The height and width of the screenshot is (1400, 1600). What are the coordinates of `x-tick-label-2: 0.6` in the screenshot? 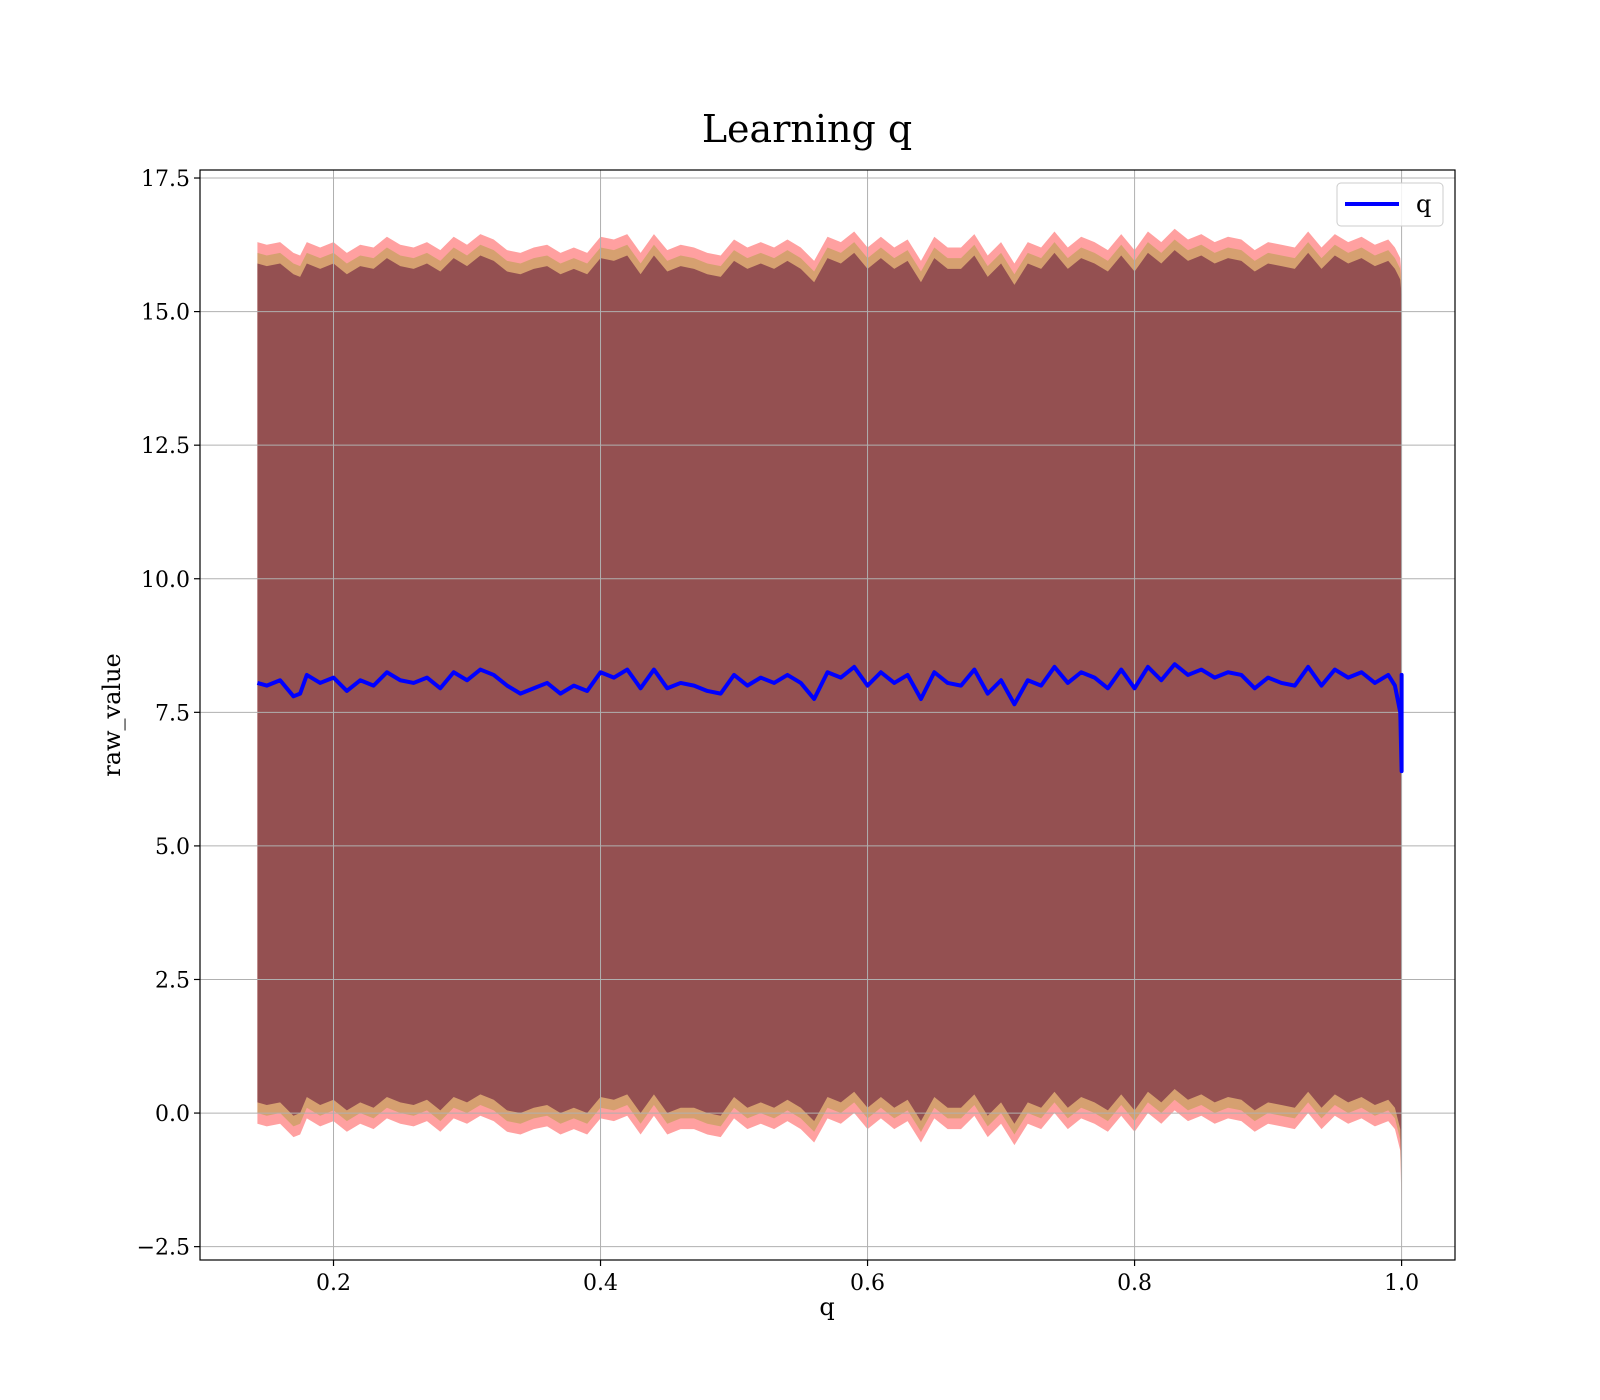 It's located at (867, 1283).